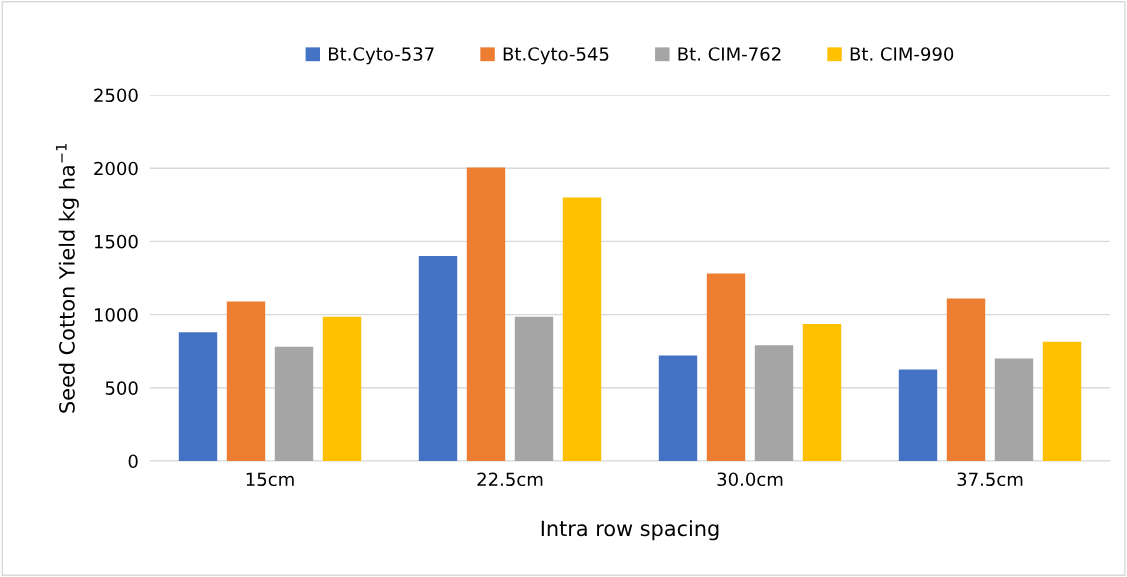  What do you see at coordinates (750, 479) in the screenshot?
I see `x-tick-label: 30.0cm` at bounding box center [750, 479].